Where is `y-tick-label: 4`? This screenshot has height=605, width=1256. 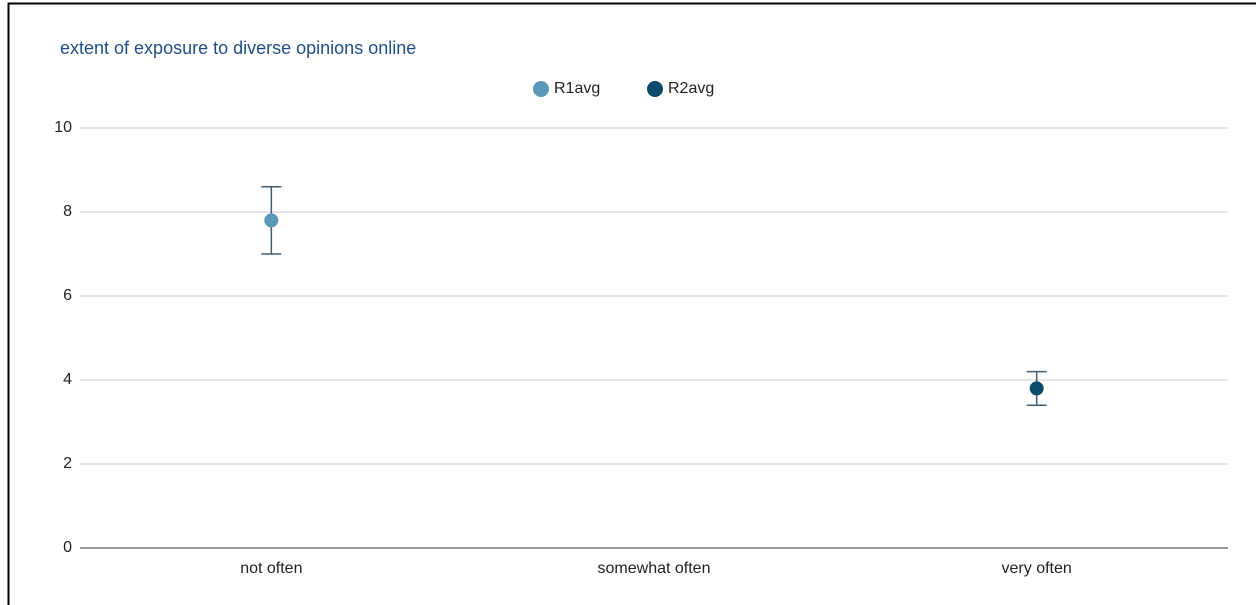 y-tick-label: 4 is located at coordinates (67, 379).